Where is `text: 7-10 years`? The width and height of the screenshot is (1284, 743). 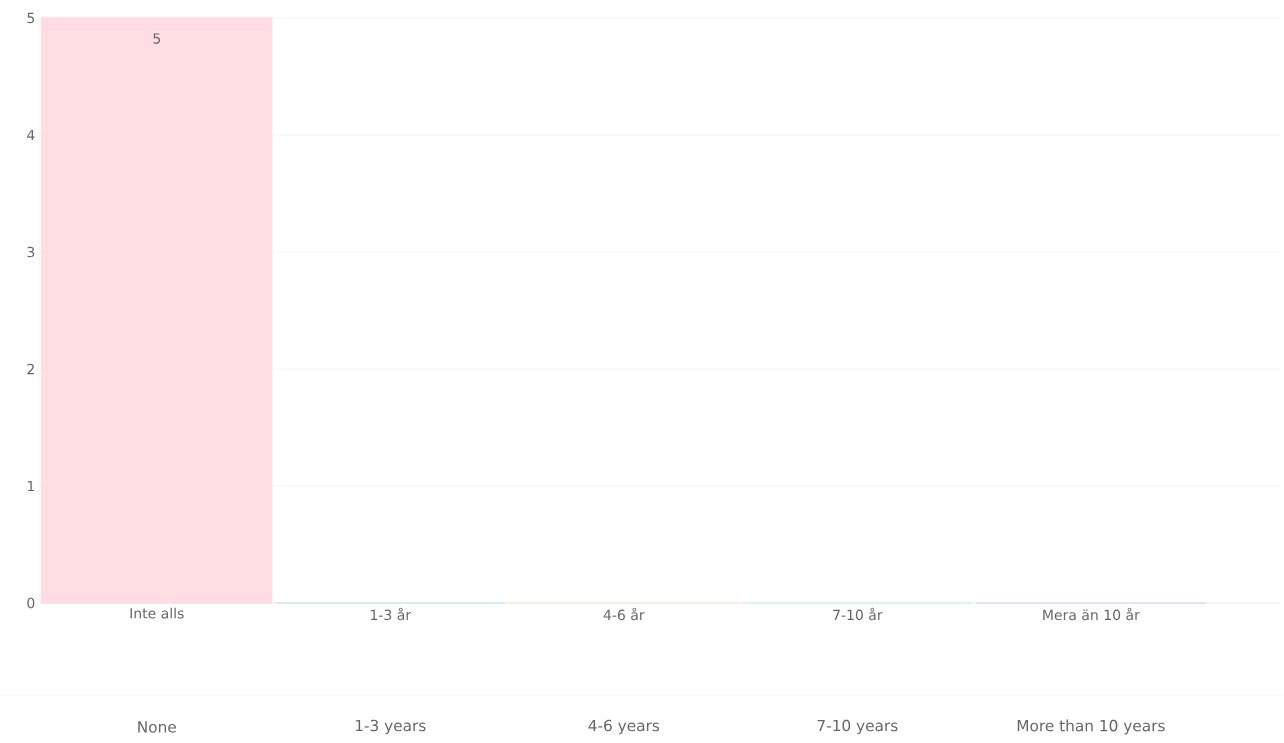 text: 7-10 years is located at coordinates (857, 727).